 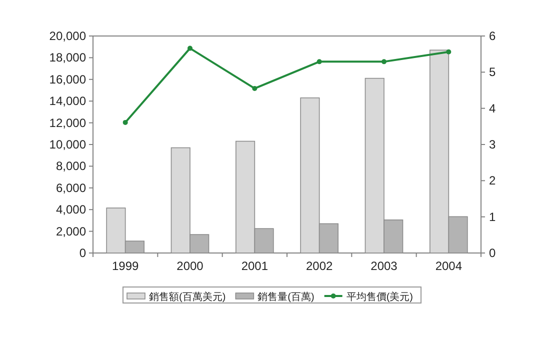 I want to click on x-tick-label: 2002, so click(x=320, y=266).